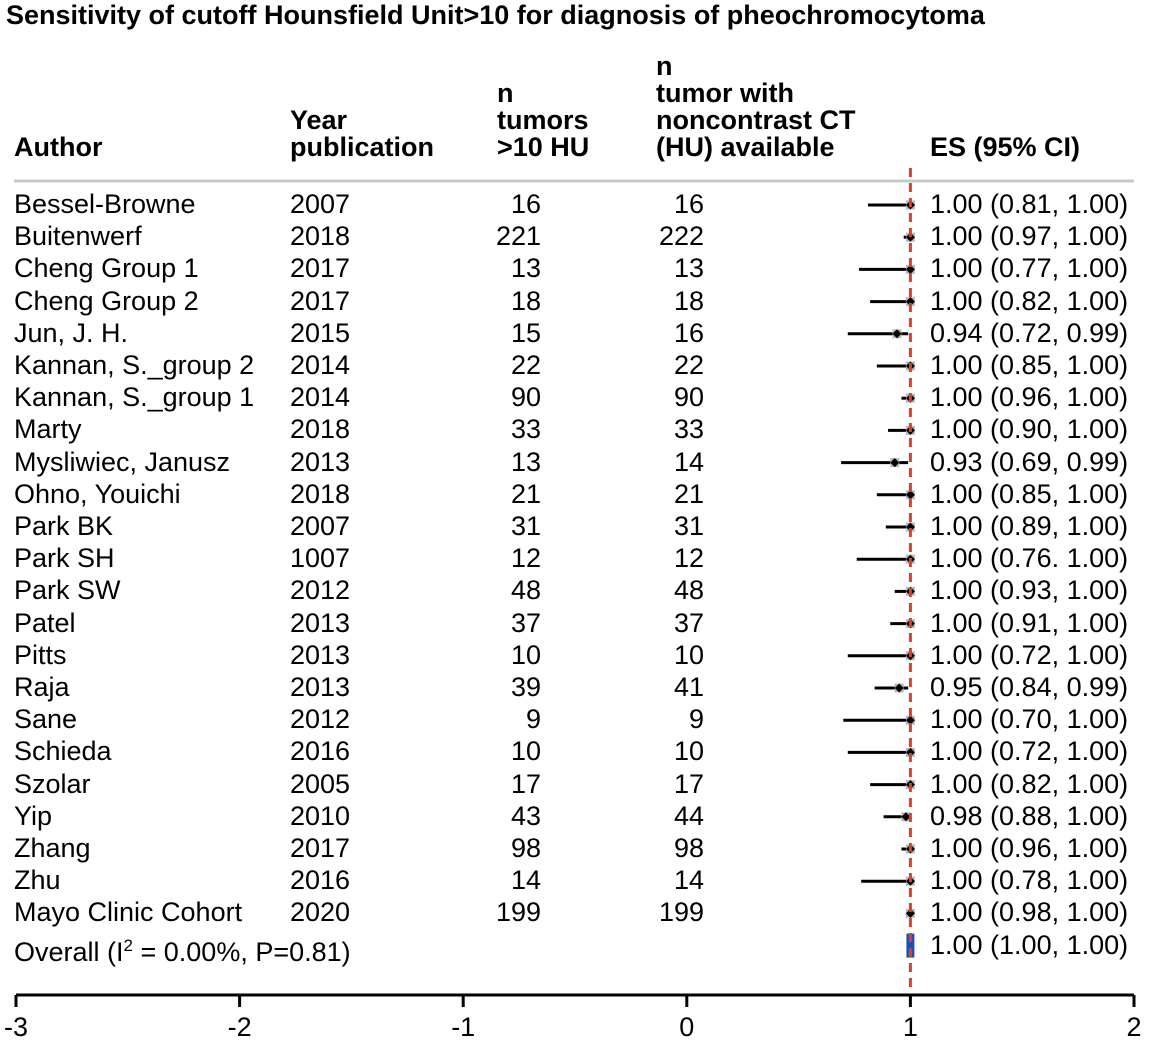 The width and height of the screenshot is (1152, 1040). Describe the element at coordinates (1029, 300) in the screenshot. I see `study-es-label: 1.00 (0.82, 1.00)` at that location.